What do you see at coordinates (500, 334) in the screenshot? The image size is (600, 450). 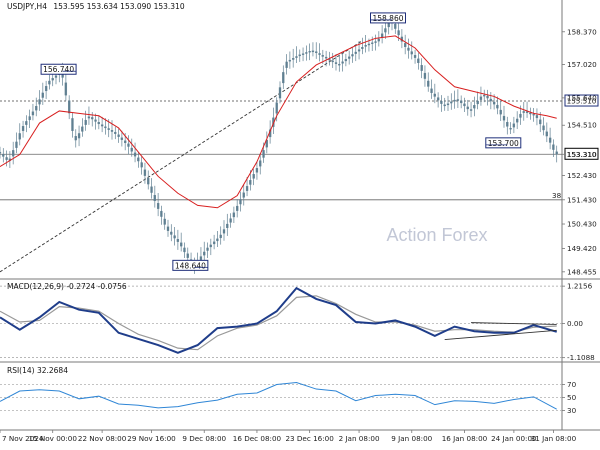 I see `macd-lower-trendline` at bounding box center [500, 334].